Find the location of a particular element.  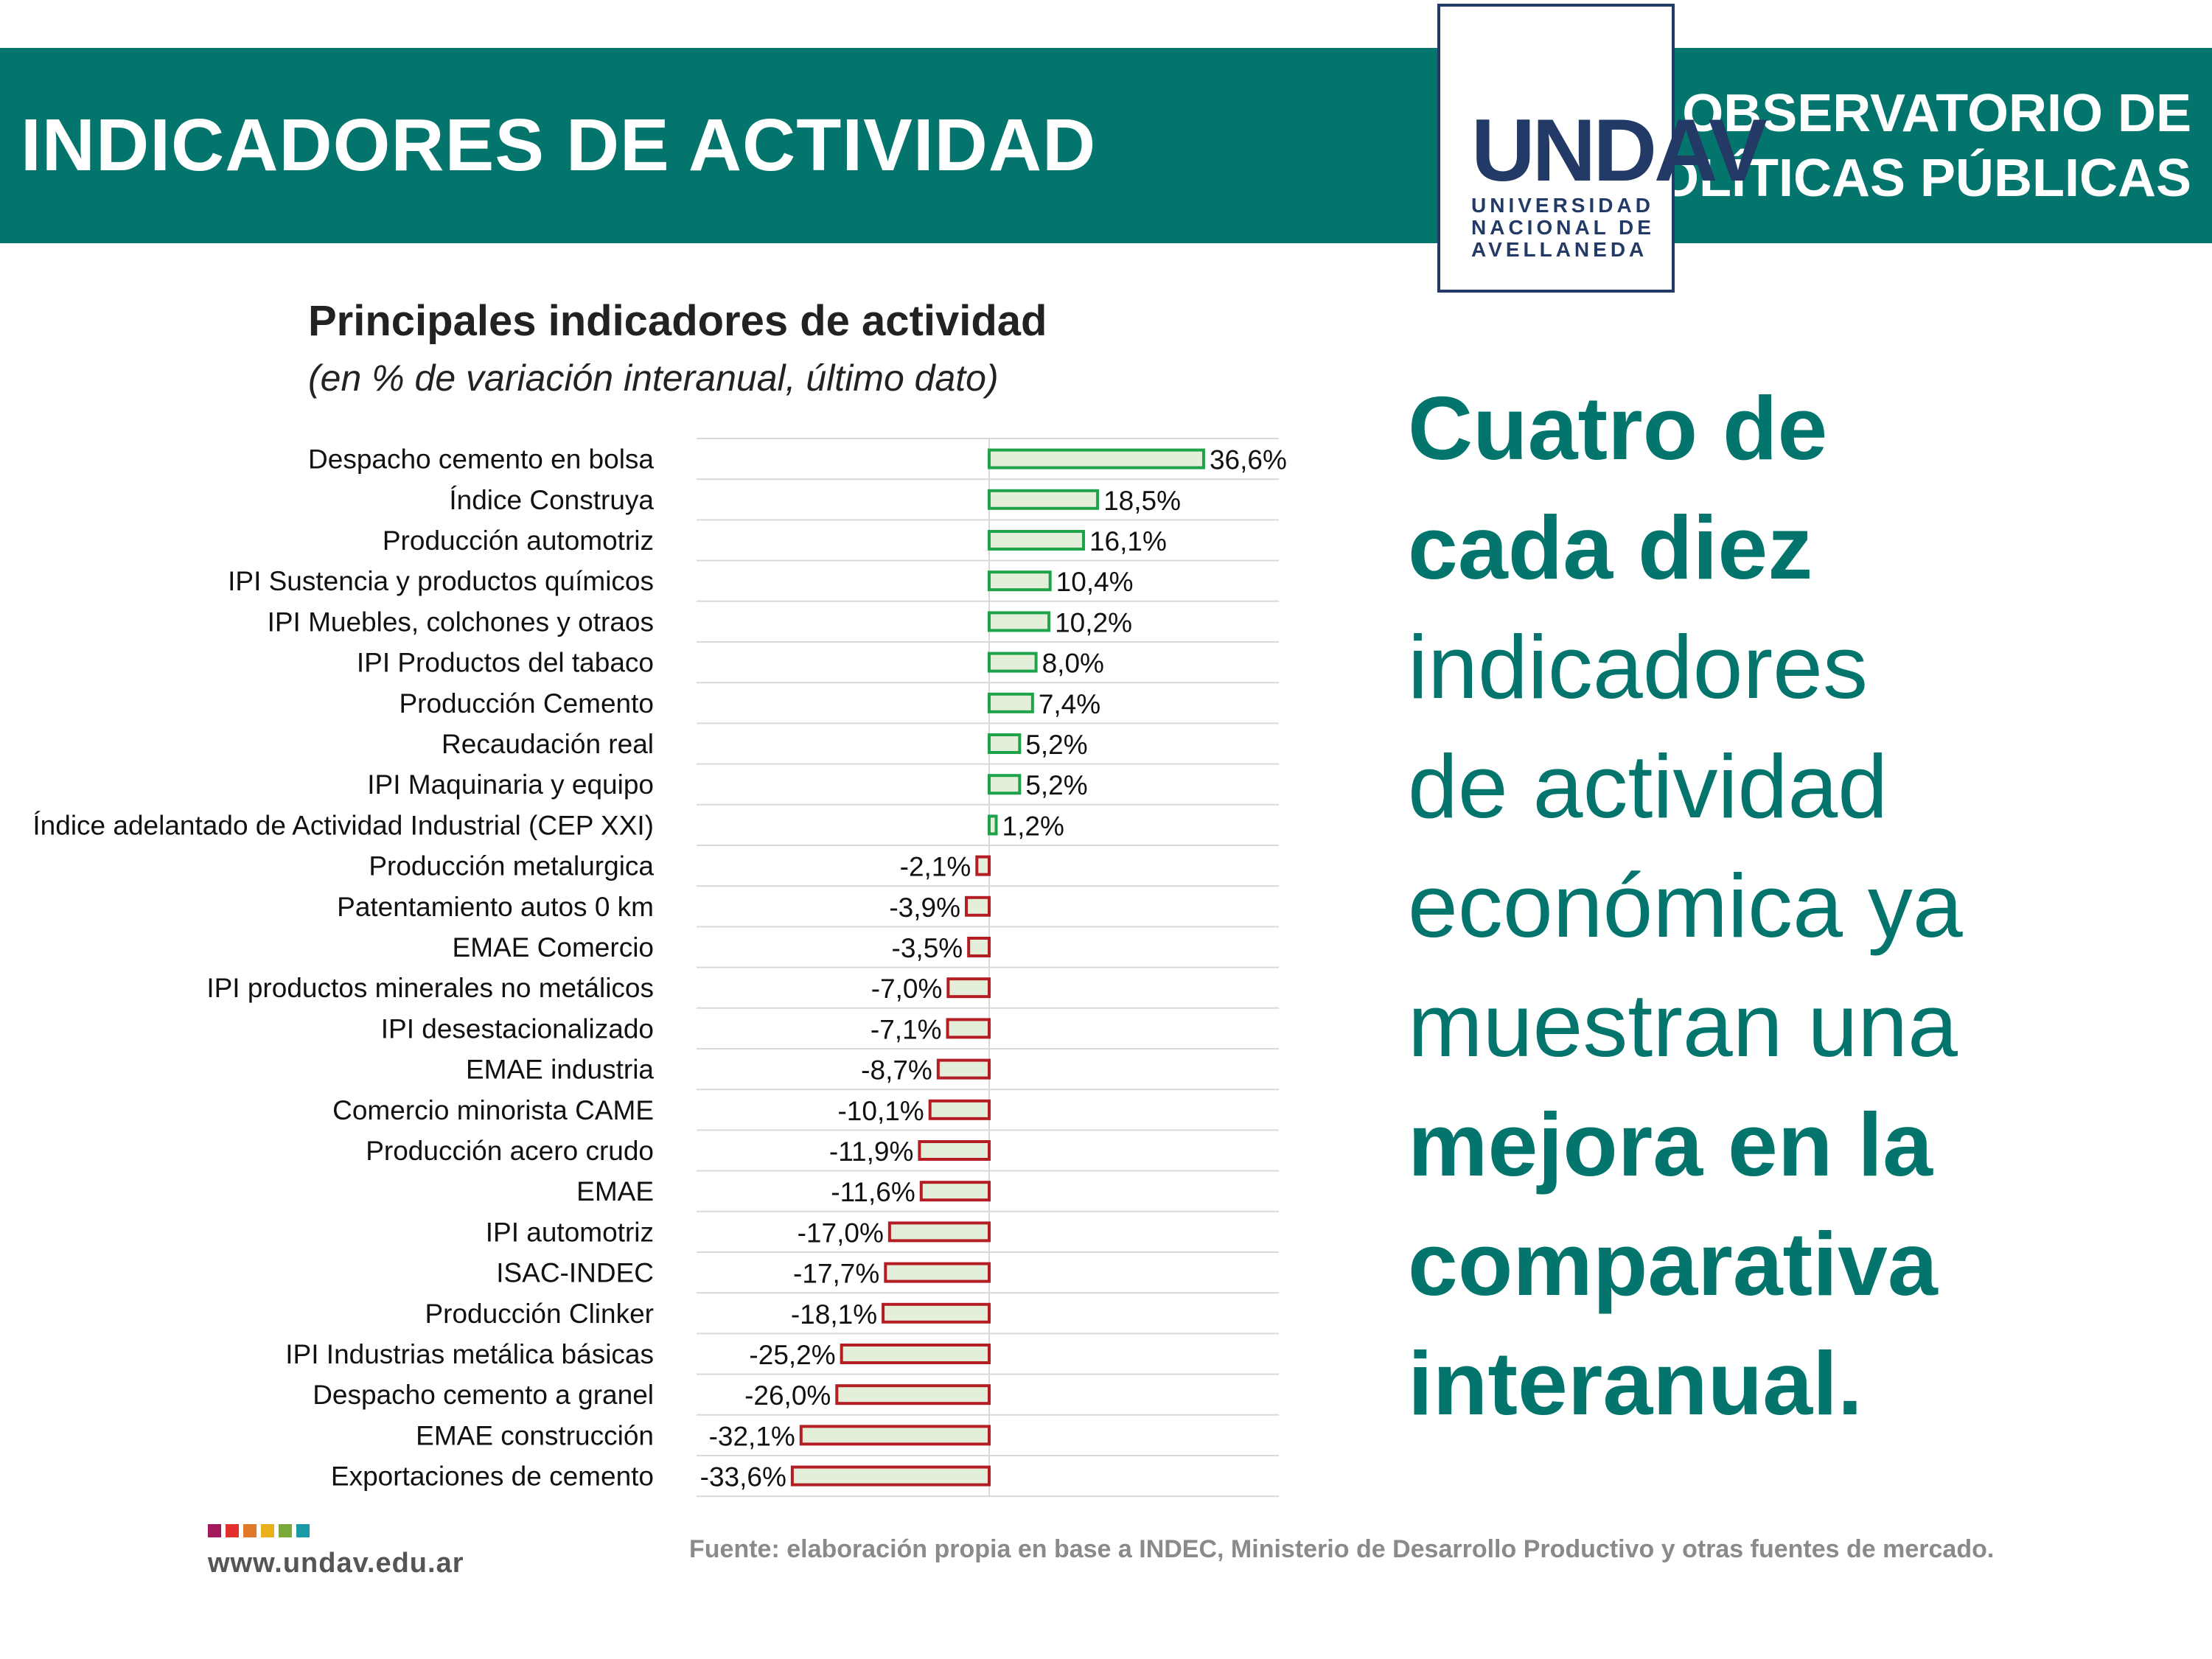

value-label: -10,1% is located at coordinates (881, 1111).